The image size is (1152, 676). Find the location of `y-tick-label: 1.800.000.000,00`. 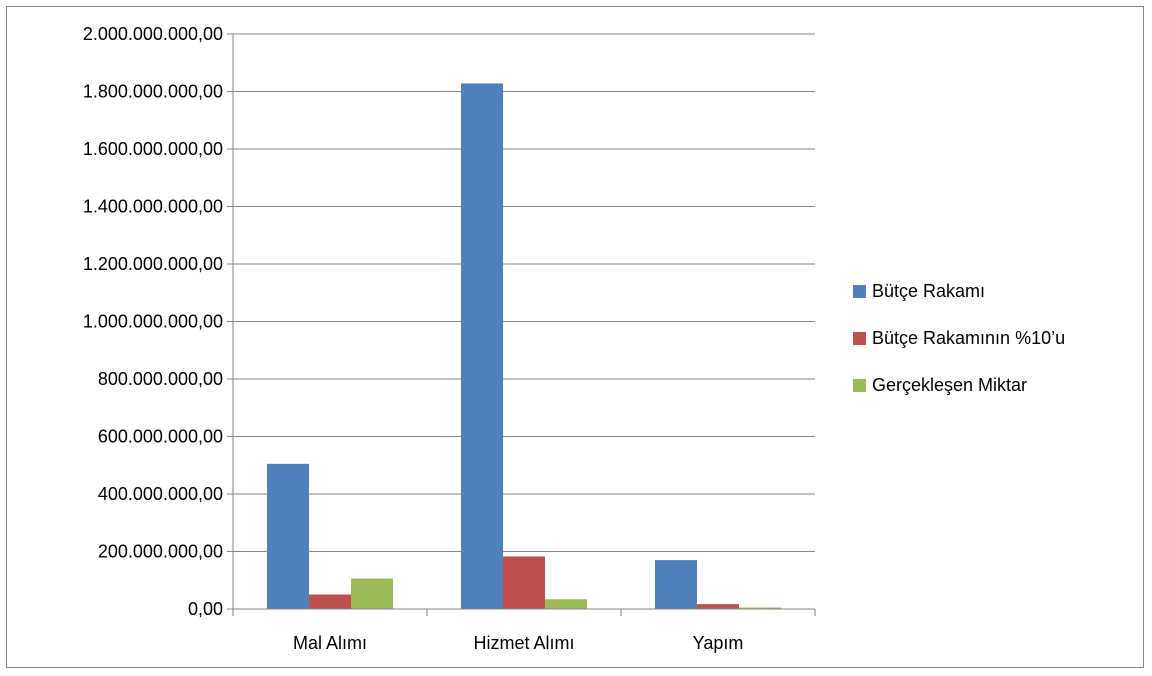

y-tick-label: 1.800.000.000,00 is located at coordinates (153, 92).